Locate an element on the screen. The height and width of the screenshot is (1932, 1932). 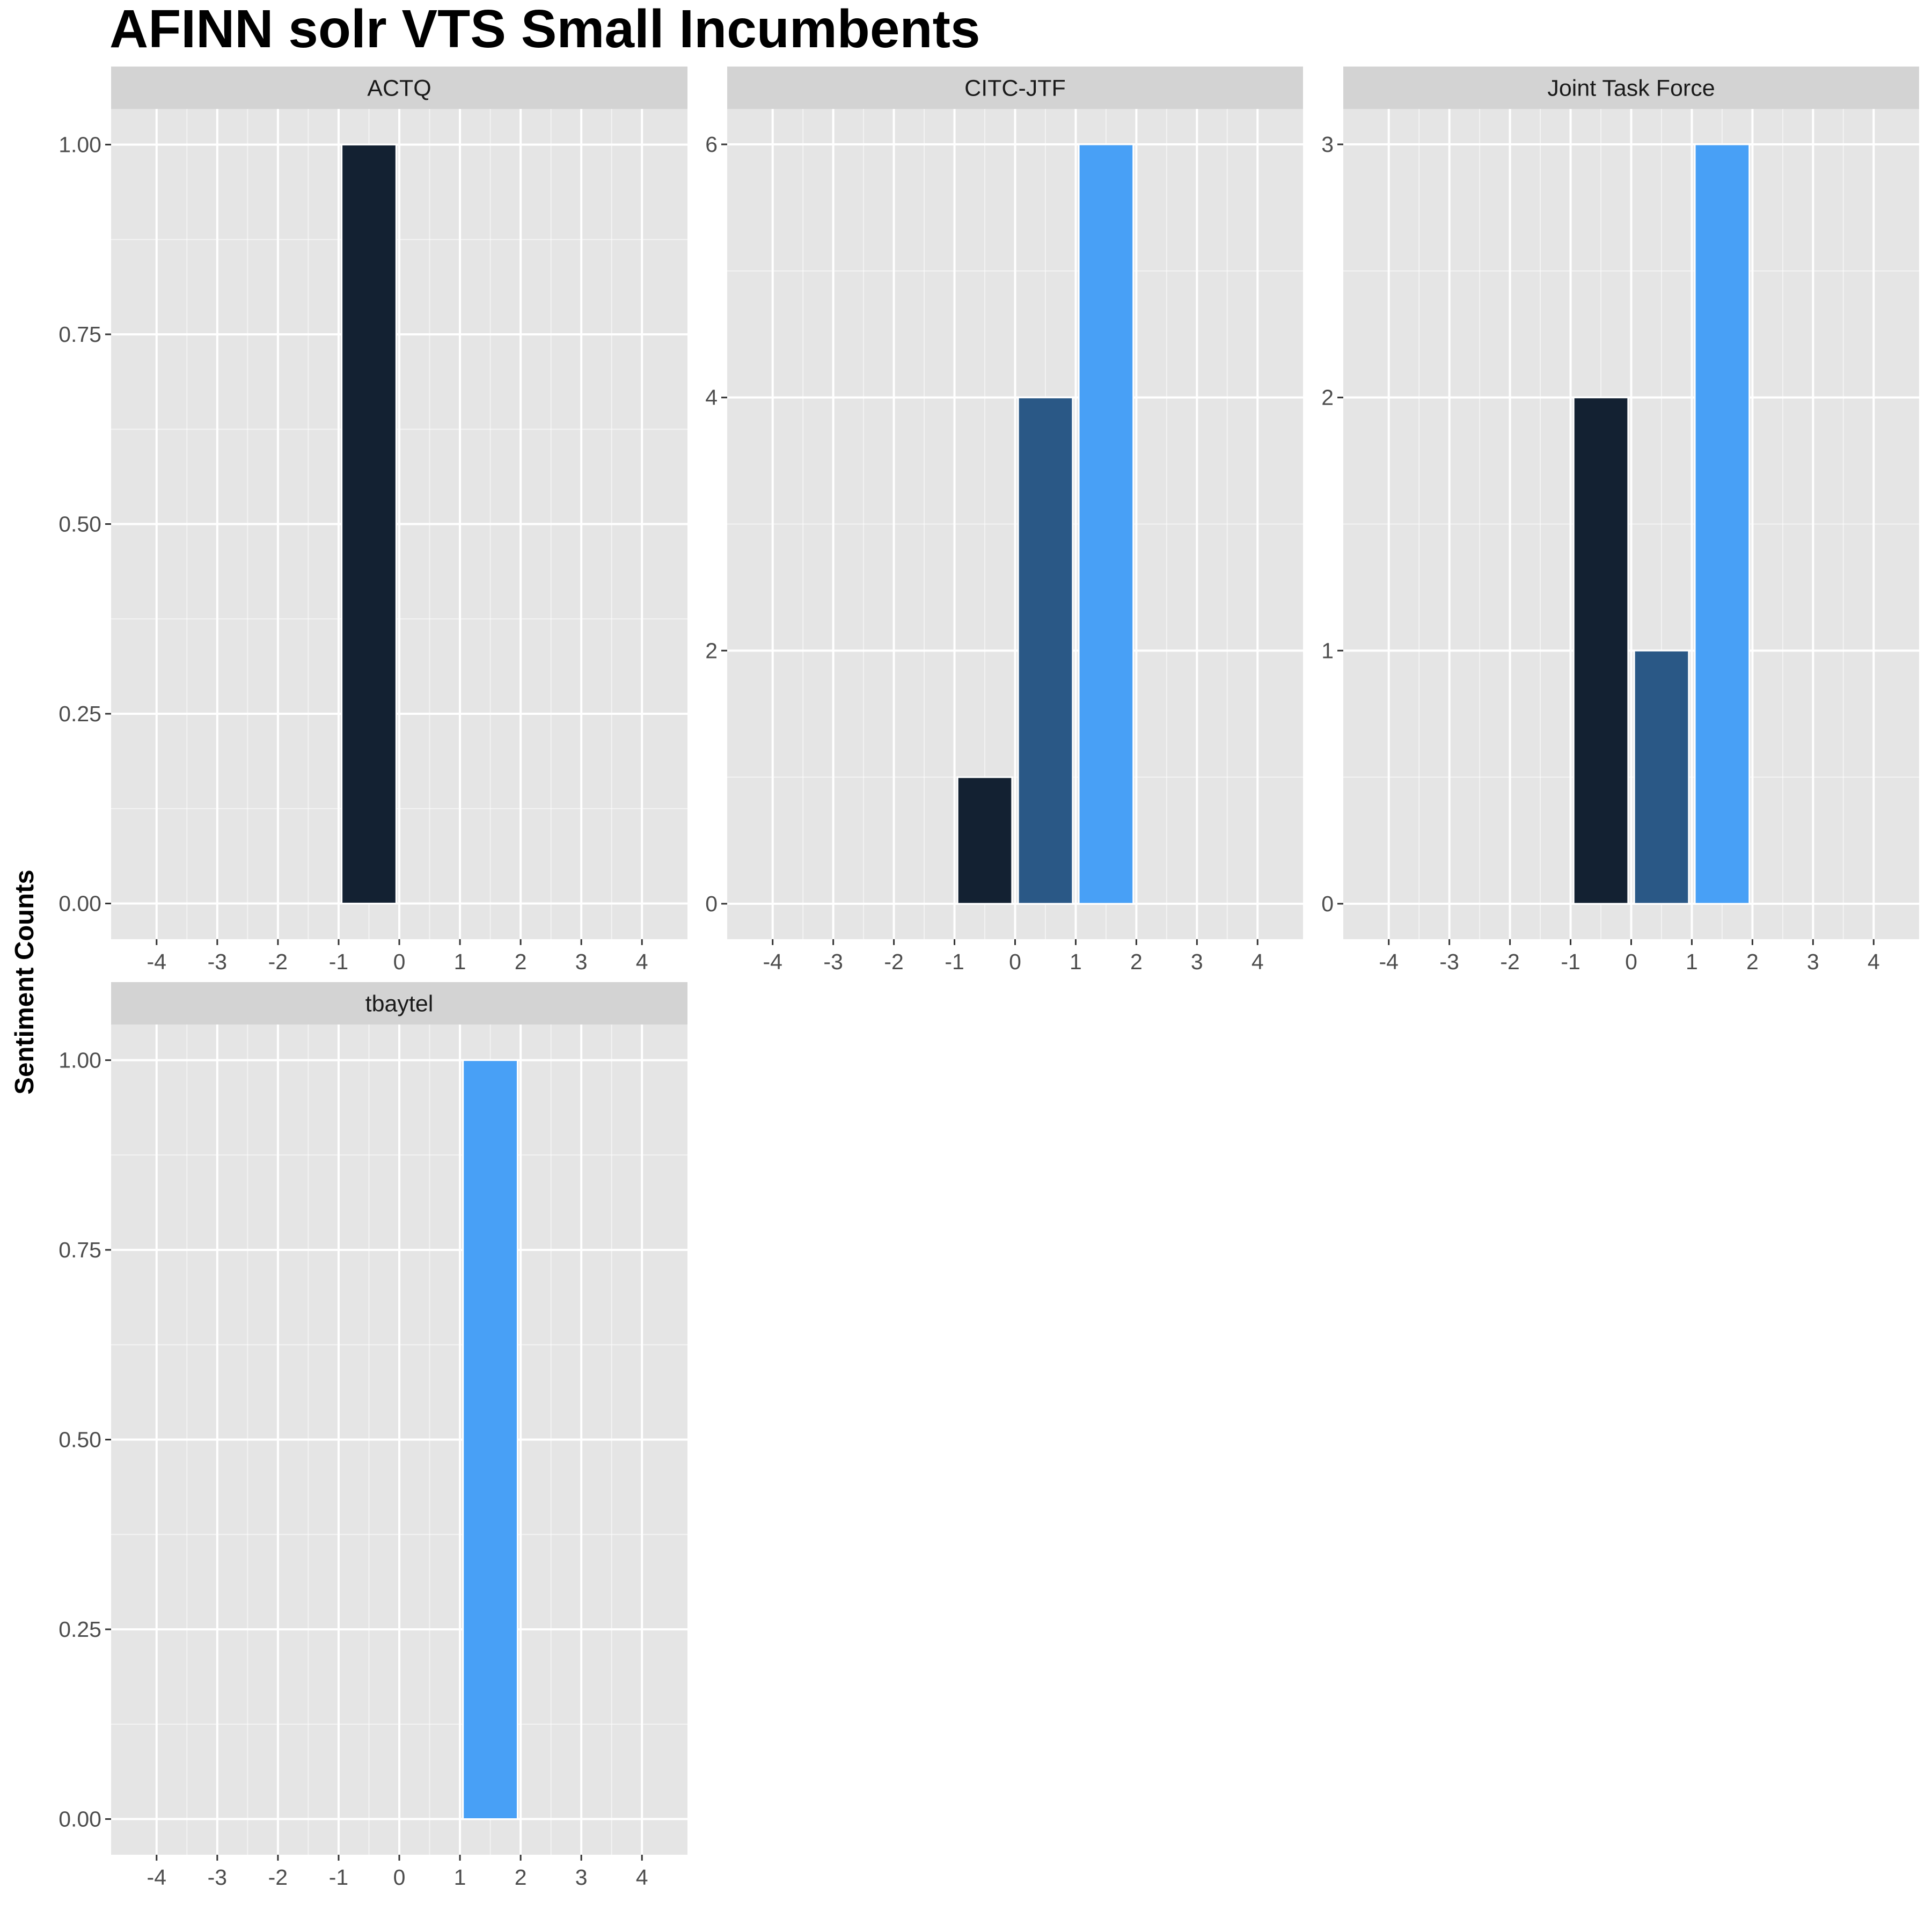
y-tick-label: 4 is located at coordinates (711, 397).